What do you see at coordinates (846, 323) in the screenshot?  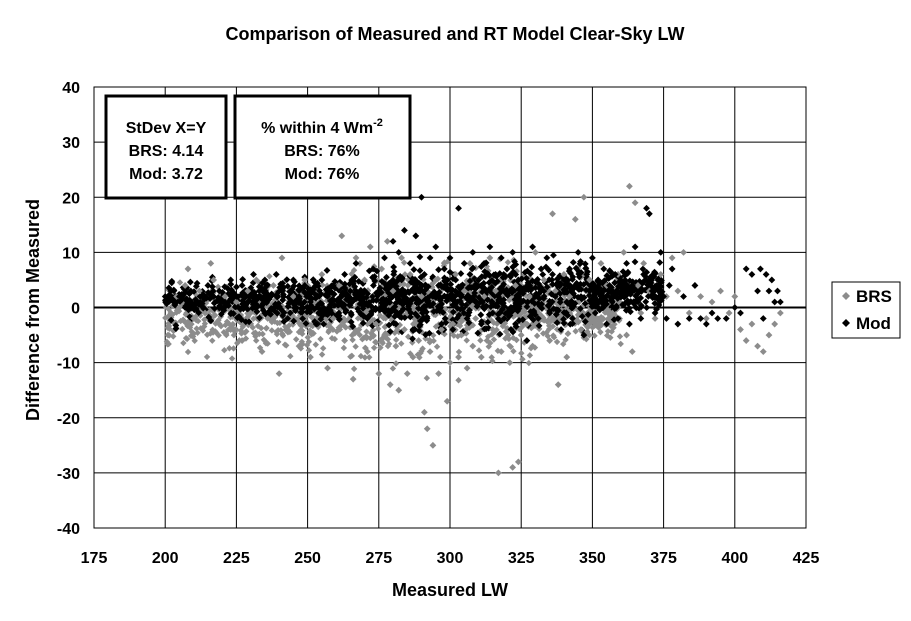 I see `legend-mod-marker` at bounding box center [846, 323].